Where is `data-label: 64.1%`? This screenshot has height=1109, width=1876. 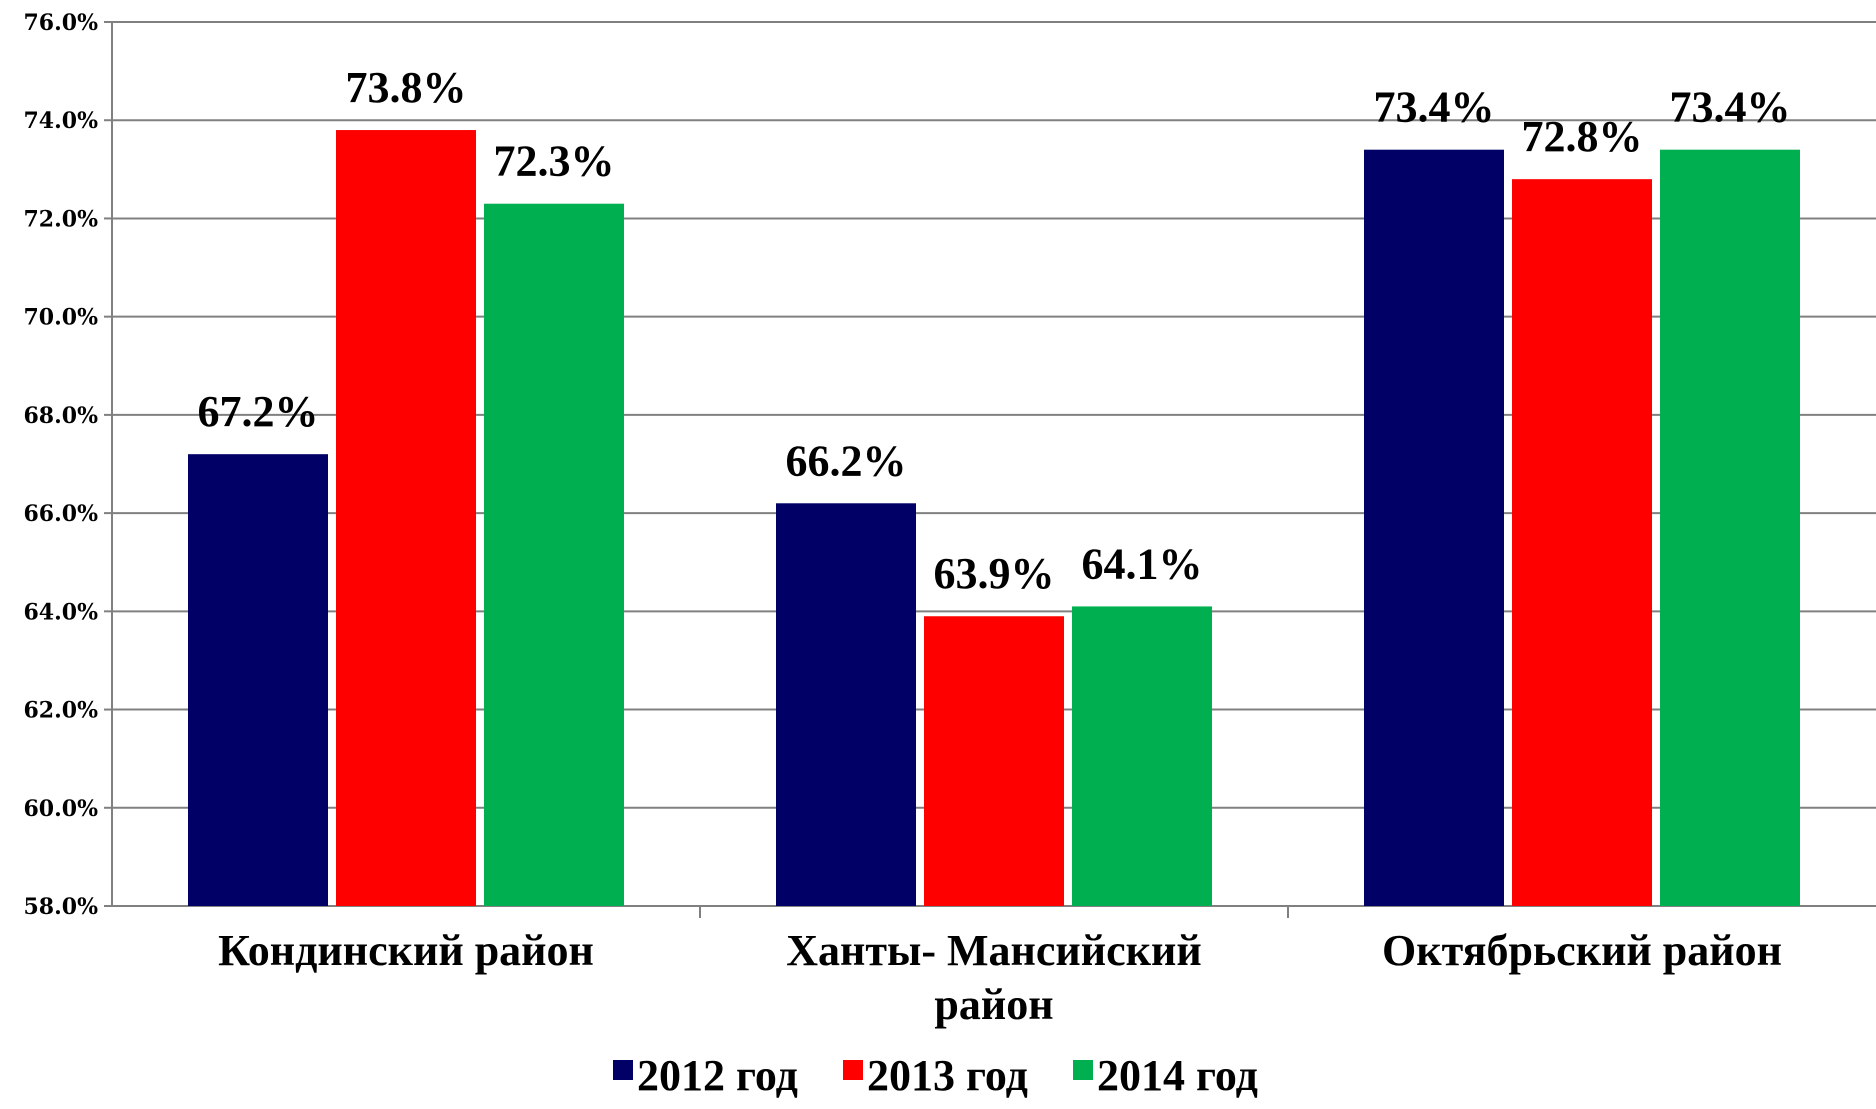 data-label: 64.1% is located at coordinates (1142, 563).